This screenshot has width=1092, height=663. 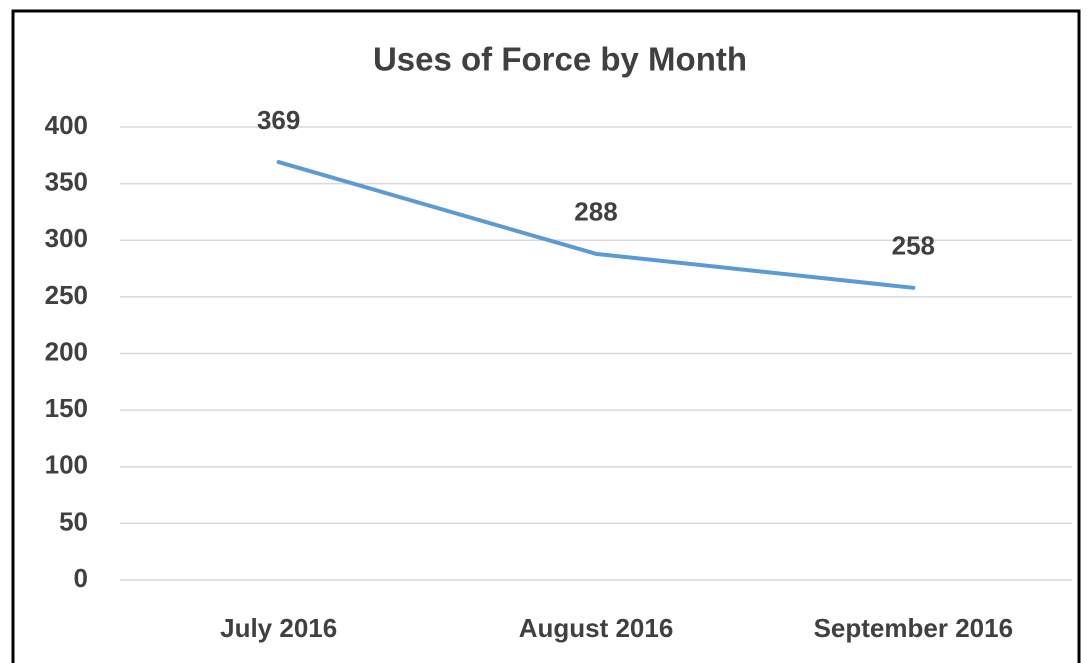 I want to click on chart-title: Uses of Force by Month, so click(x=560, y=59).